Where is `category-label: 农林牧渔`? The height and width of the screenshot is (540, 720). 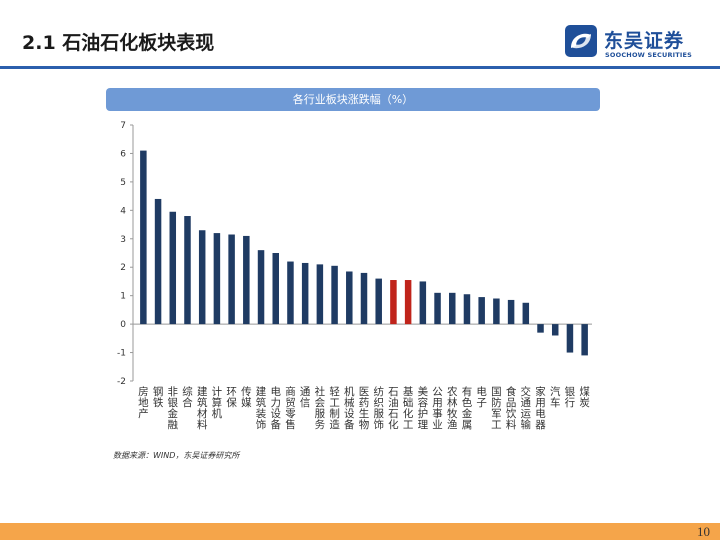 category-label: 农林牧渔 is located at coordinates (452, 408).